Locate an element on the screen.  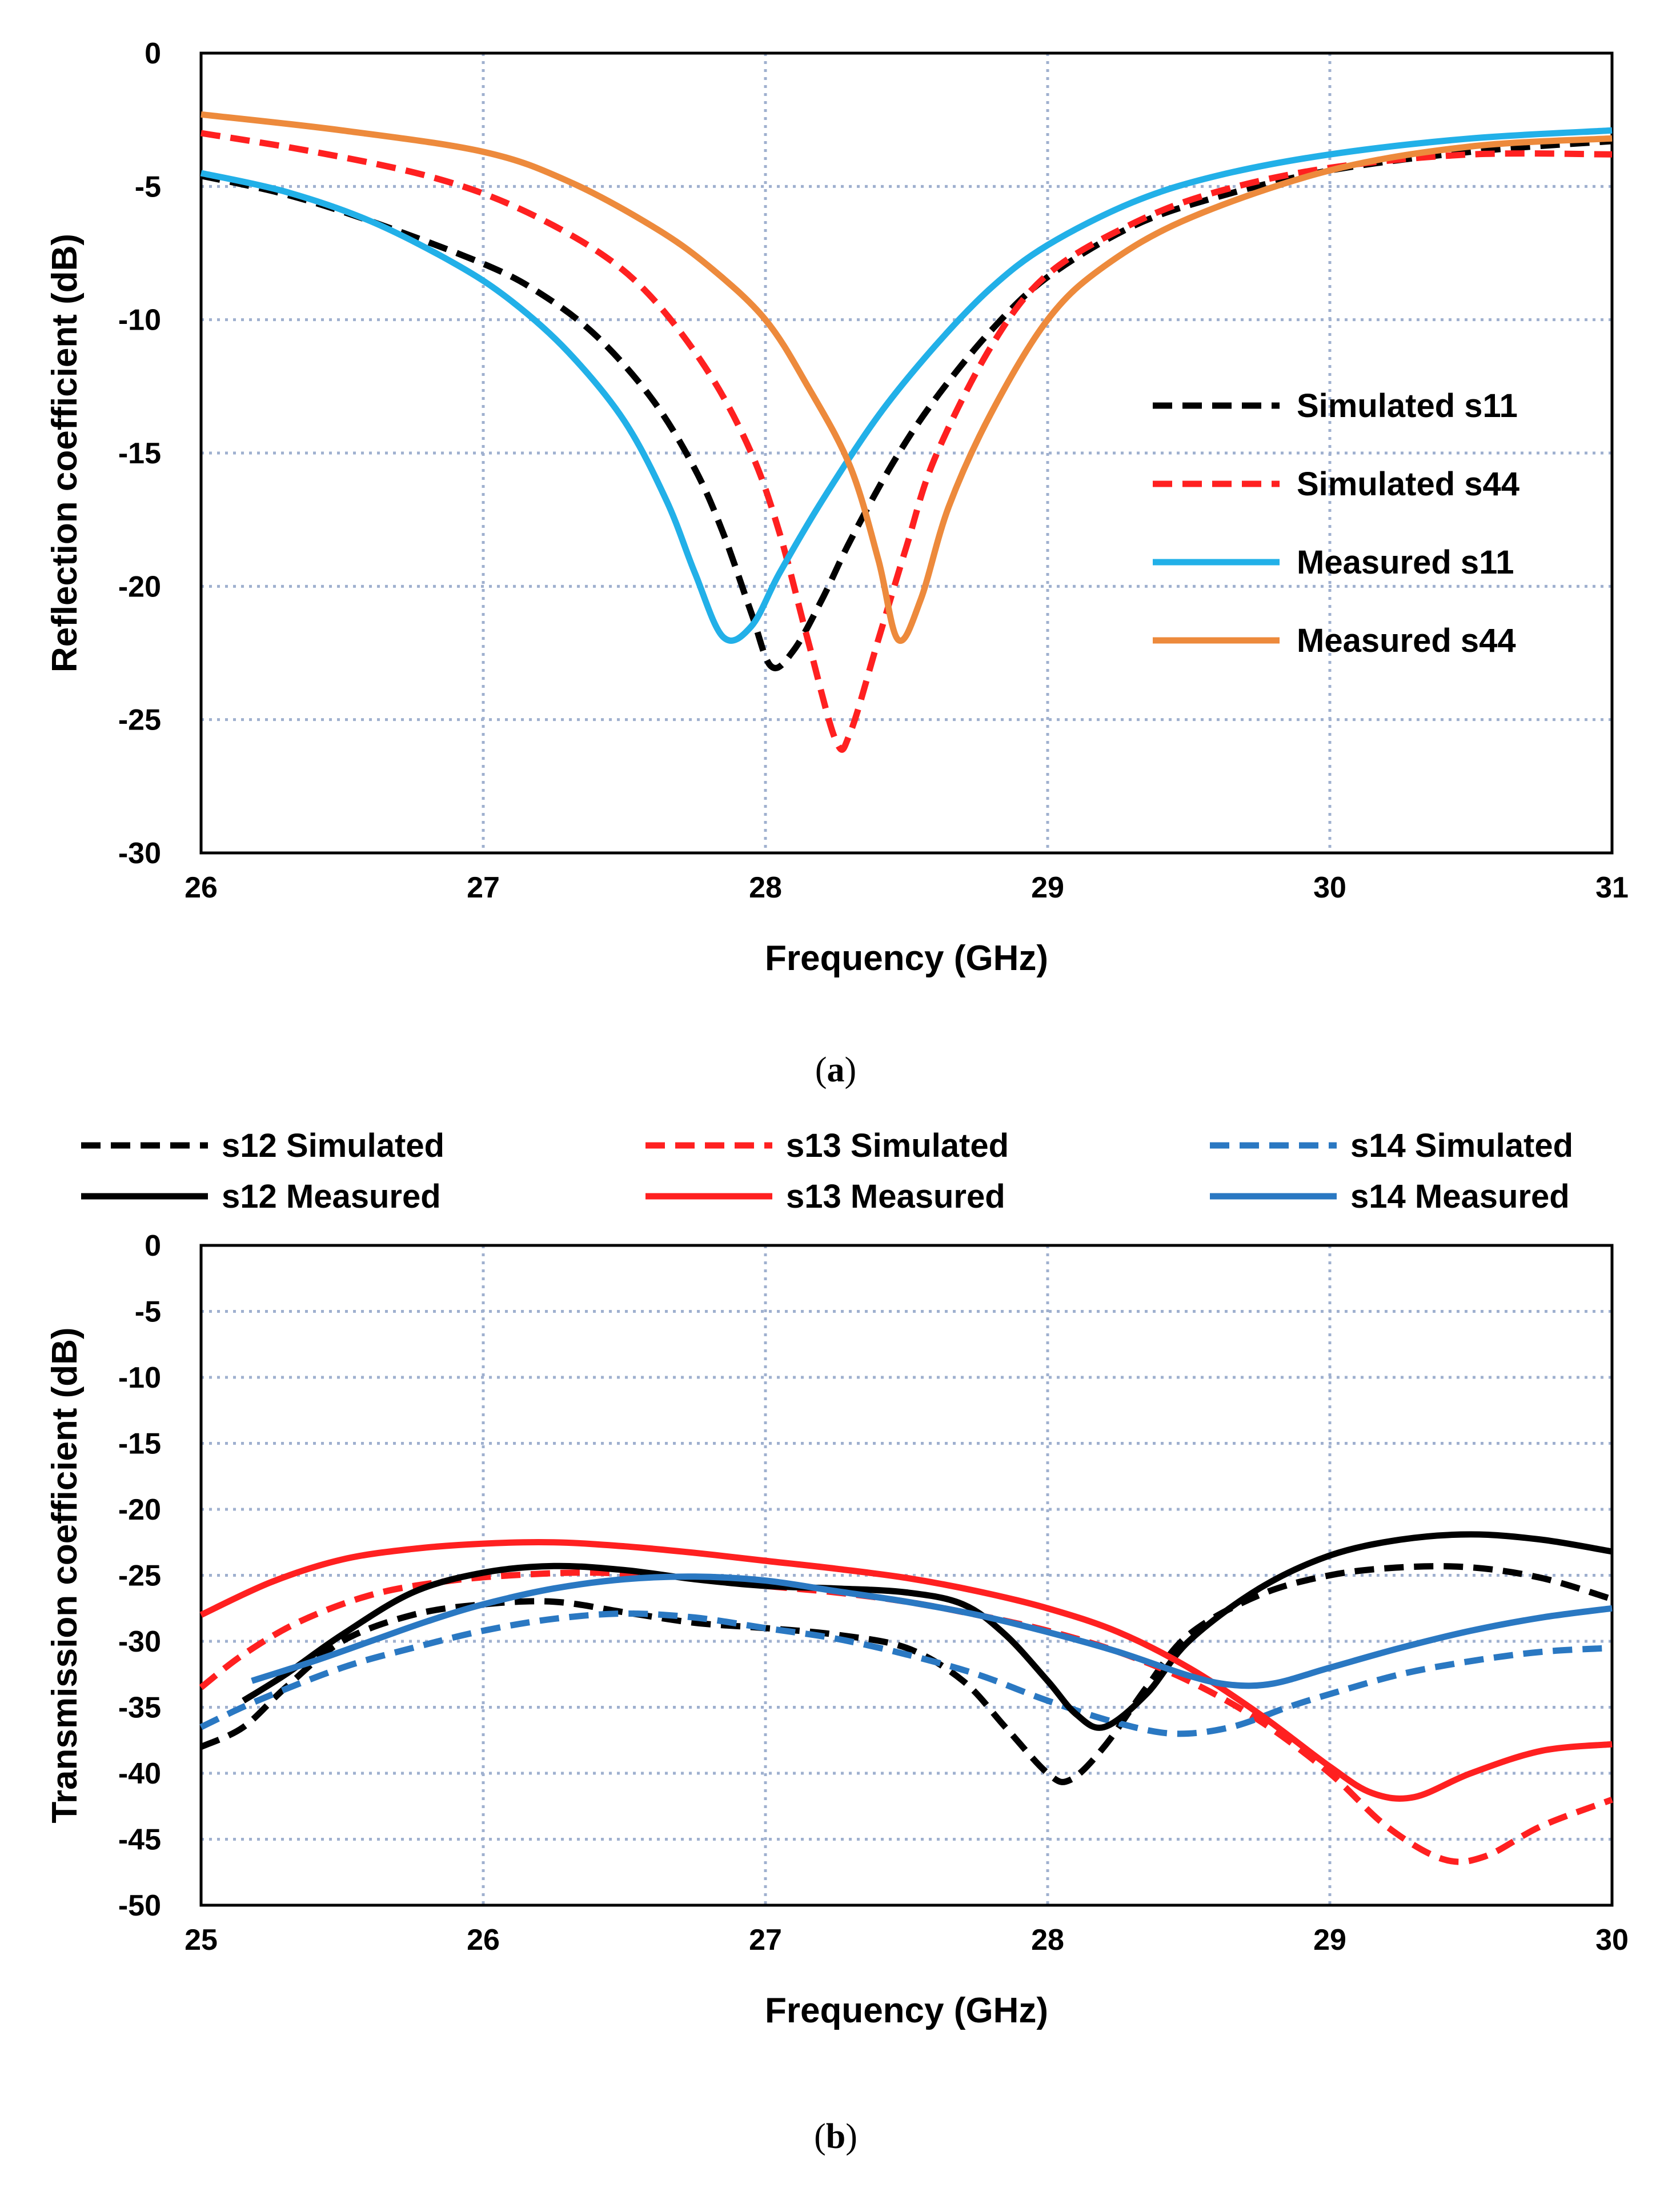
legend-item: s13 Measured is located at coordinates (825, 1196).